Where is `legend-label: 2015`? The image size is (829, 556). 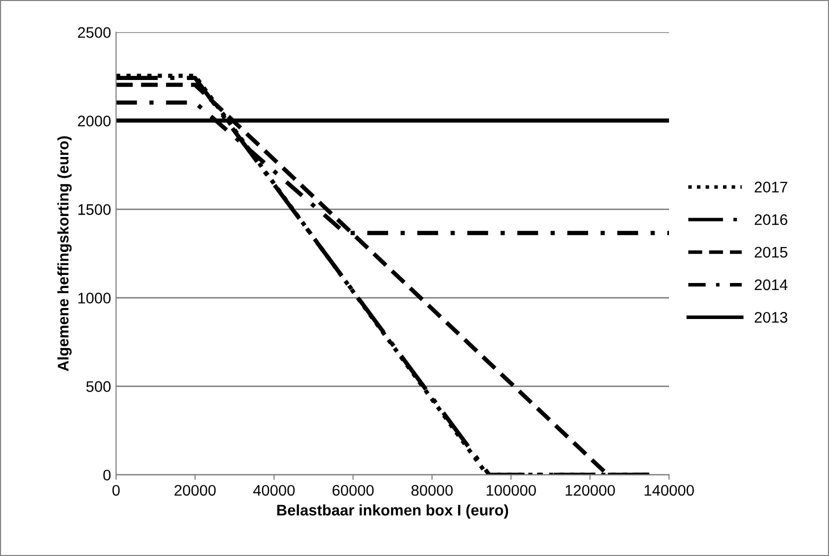 legend-label: 2015 is located at coordinates (771, 252).